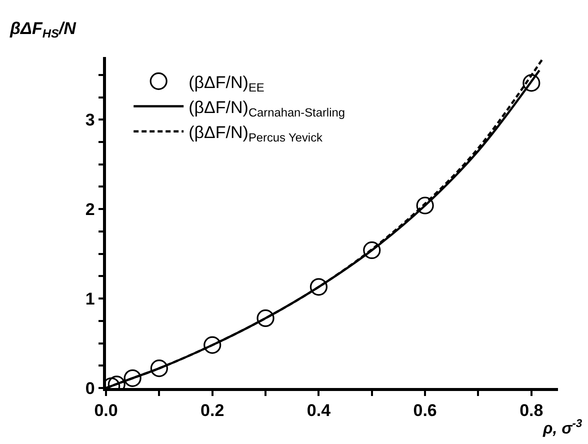 This screenshot has width=588, height=444. What do you see at coordinates (43, 30) in the screenshot?
I see `y-axis-title: βΔF$_{HS}$/N` at bounding box center [43, 30].